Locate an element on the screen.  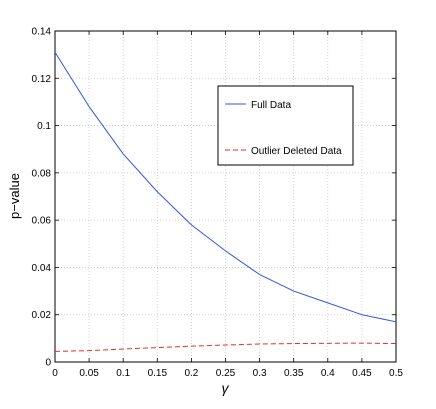
y-tick-label: 0.14 is located at coordinates (42, 32).